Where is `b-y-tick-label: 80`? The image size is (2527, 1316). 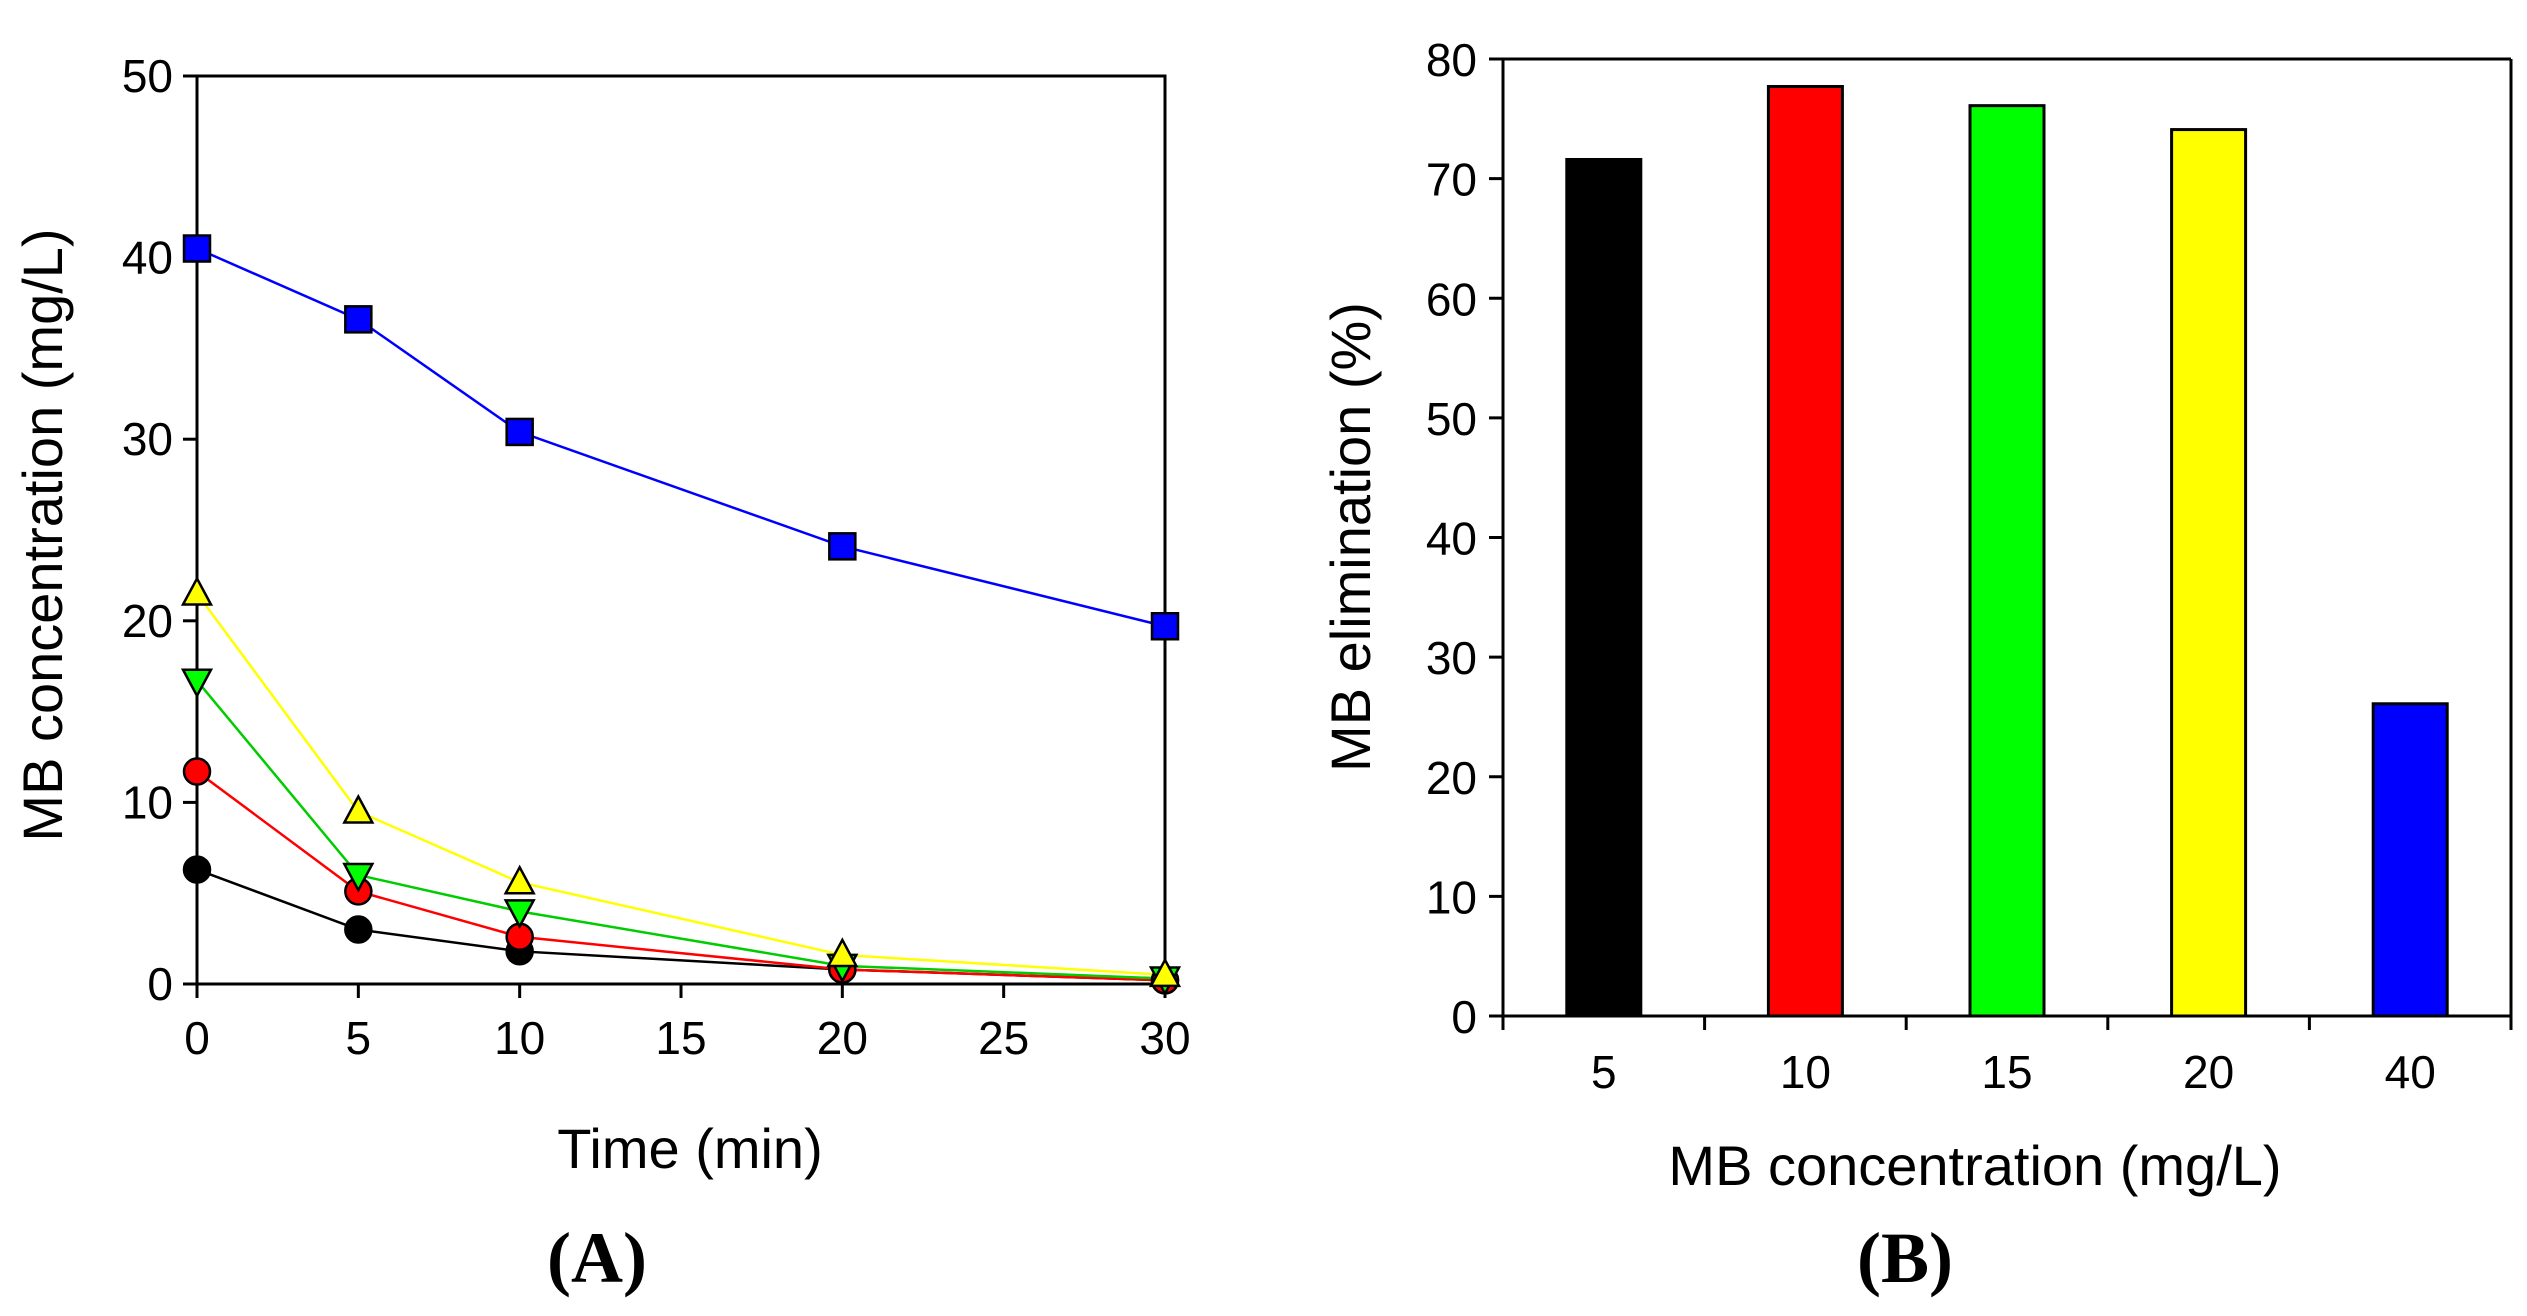
b-y-tick-label: 80 is located at coordinates (1451, 60).